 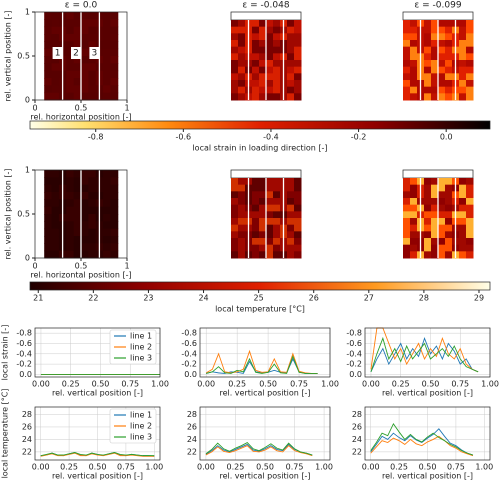 I want to click on x-tick-label: 0.00, so click(x=206, y=467).